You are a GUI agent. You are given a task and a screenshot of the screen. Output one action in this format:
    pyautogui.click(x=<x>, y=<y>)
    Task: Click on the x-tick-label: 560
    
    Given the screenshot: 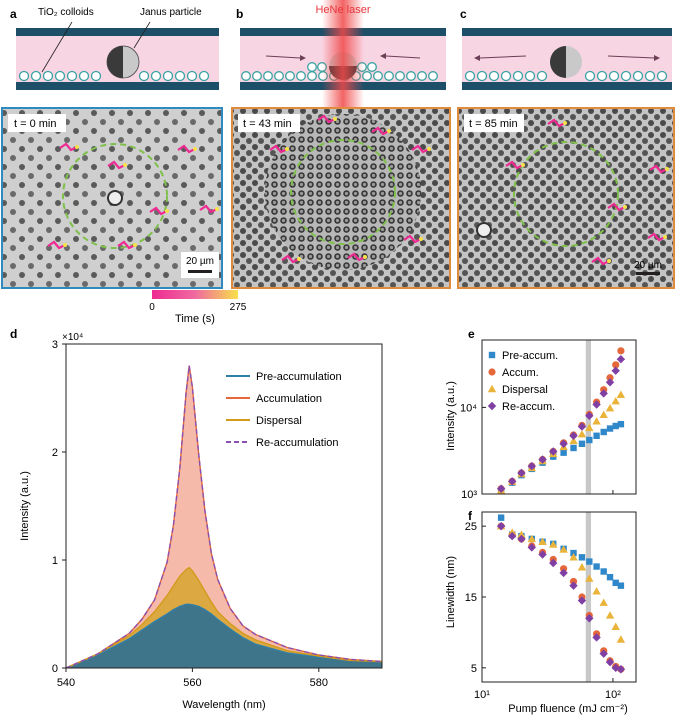 What is the action you would take?
    pyautogui.click(x=192, y=683)
    